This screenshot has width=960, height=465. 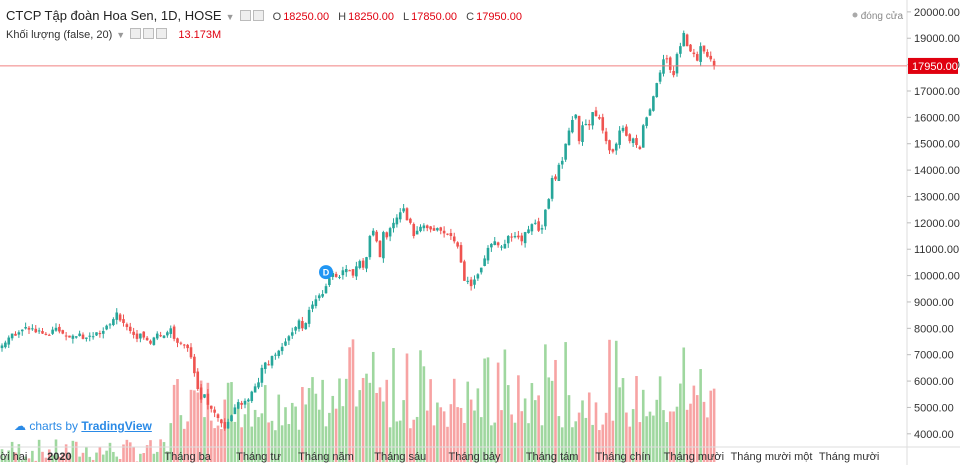 What do you see at coordinates (59, 35) in the screenshot?
I see `volume-indicator-label: Khối lượng (false, 20)` at bounding box center [59, 35].